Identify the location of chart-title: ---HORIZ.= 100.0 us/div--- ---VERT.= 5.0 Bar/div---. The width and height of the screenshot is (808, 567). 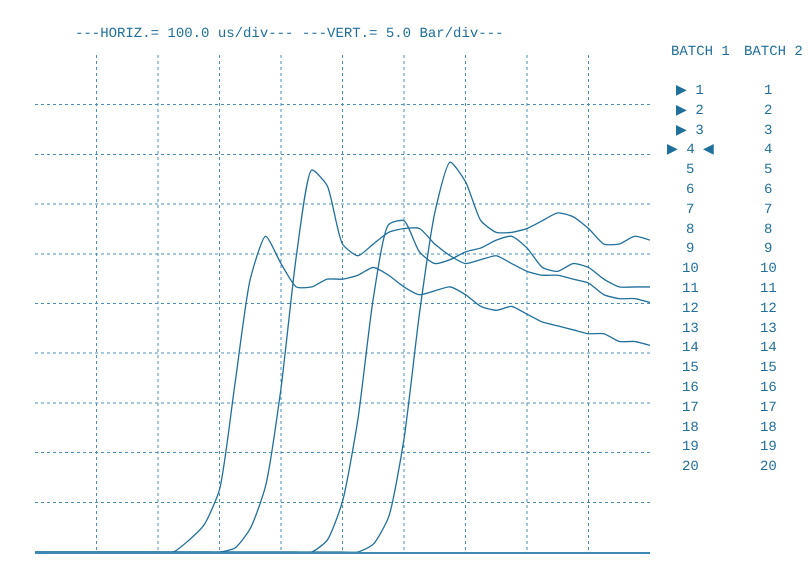
(289, 34).